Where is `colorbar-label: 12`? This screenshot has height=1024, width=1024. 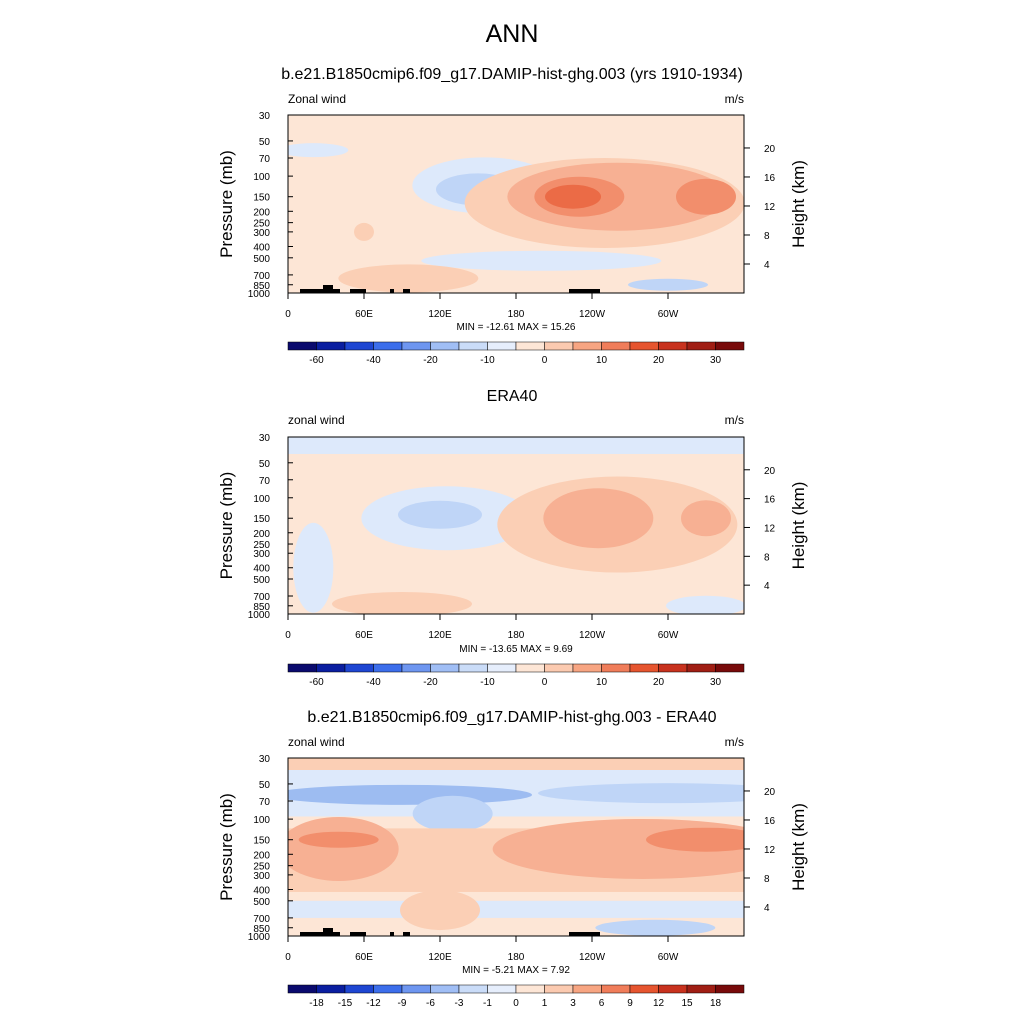 colorbar-label: 12 is located at coordinates (659, 1003).